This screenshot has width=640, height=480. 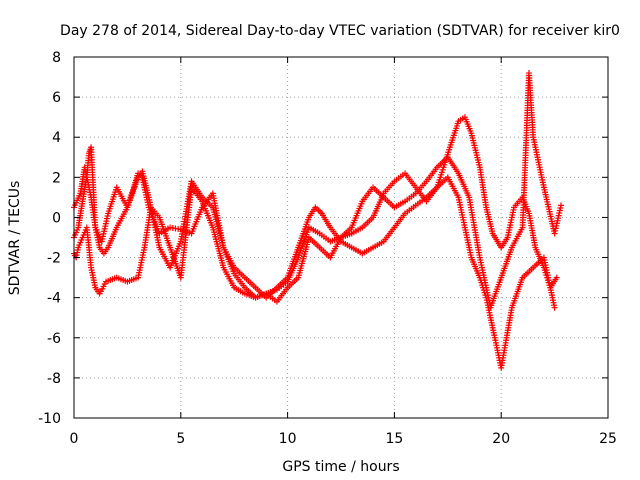 I want to click on y-tick-label: -6, so click(x=54, y=339).